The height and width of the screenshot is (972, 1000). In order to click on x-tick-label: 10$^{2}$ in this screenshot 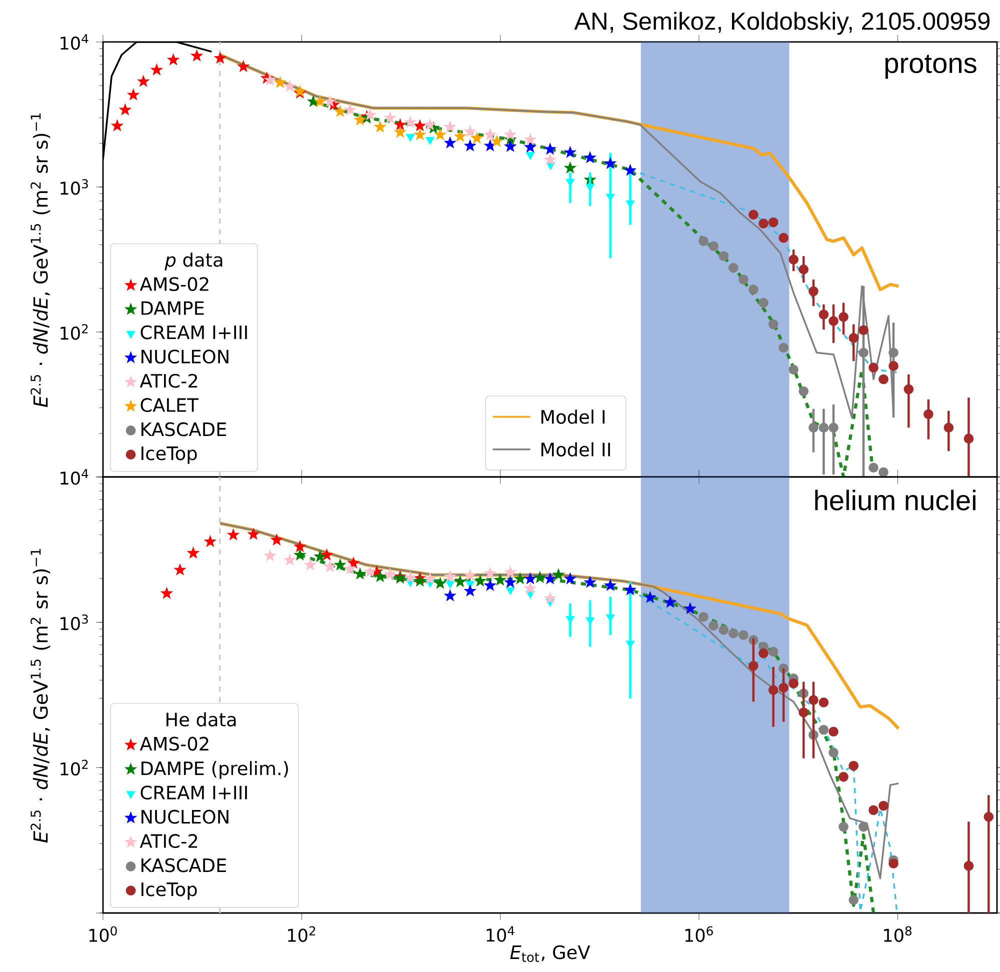, I will do `click(302, 934)`.